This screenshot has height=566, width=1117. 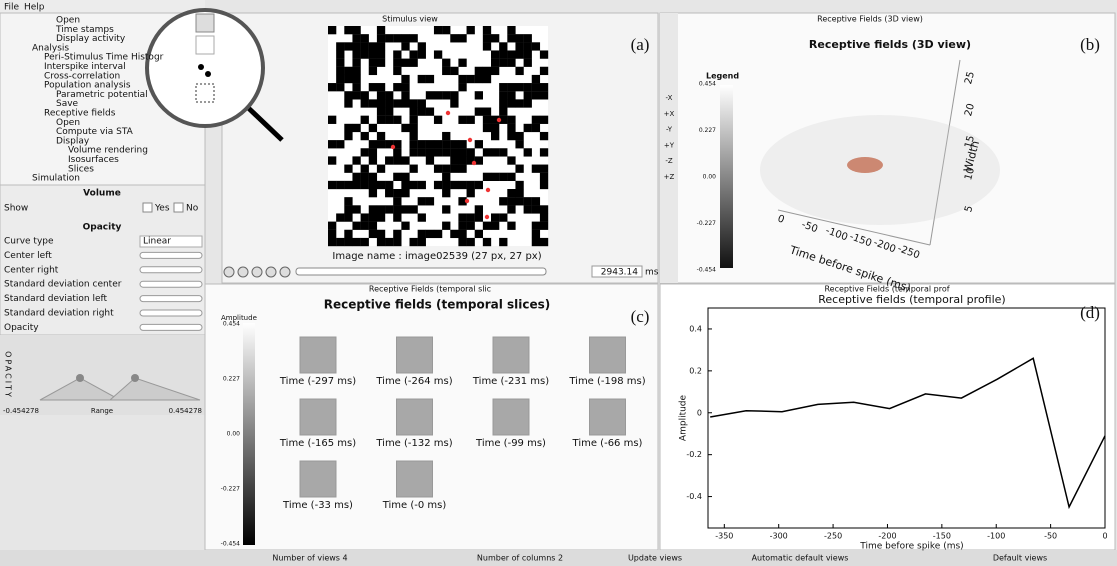 I want to click on tree-item: Interspike interval, so click(x=85, y=67).